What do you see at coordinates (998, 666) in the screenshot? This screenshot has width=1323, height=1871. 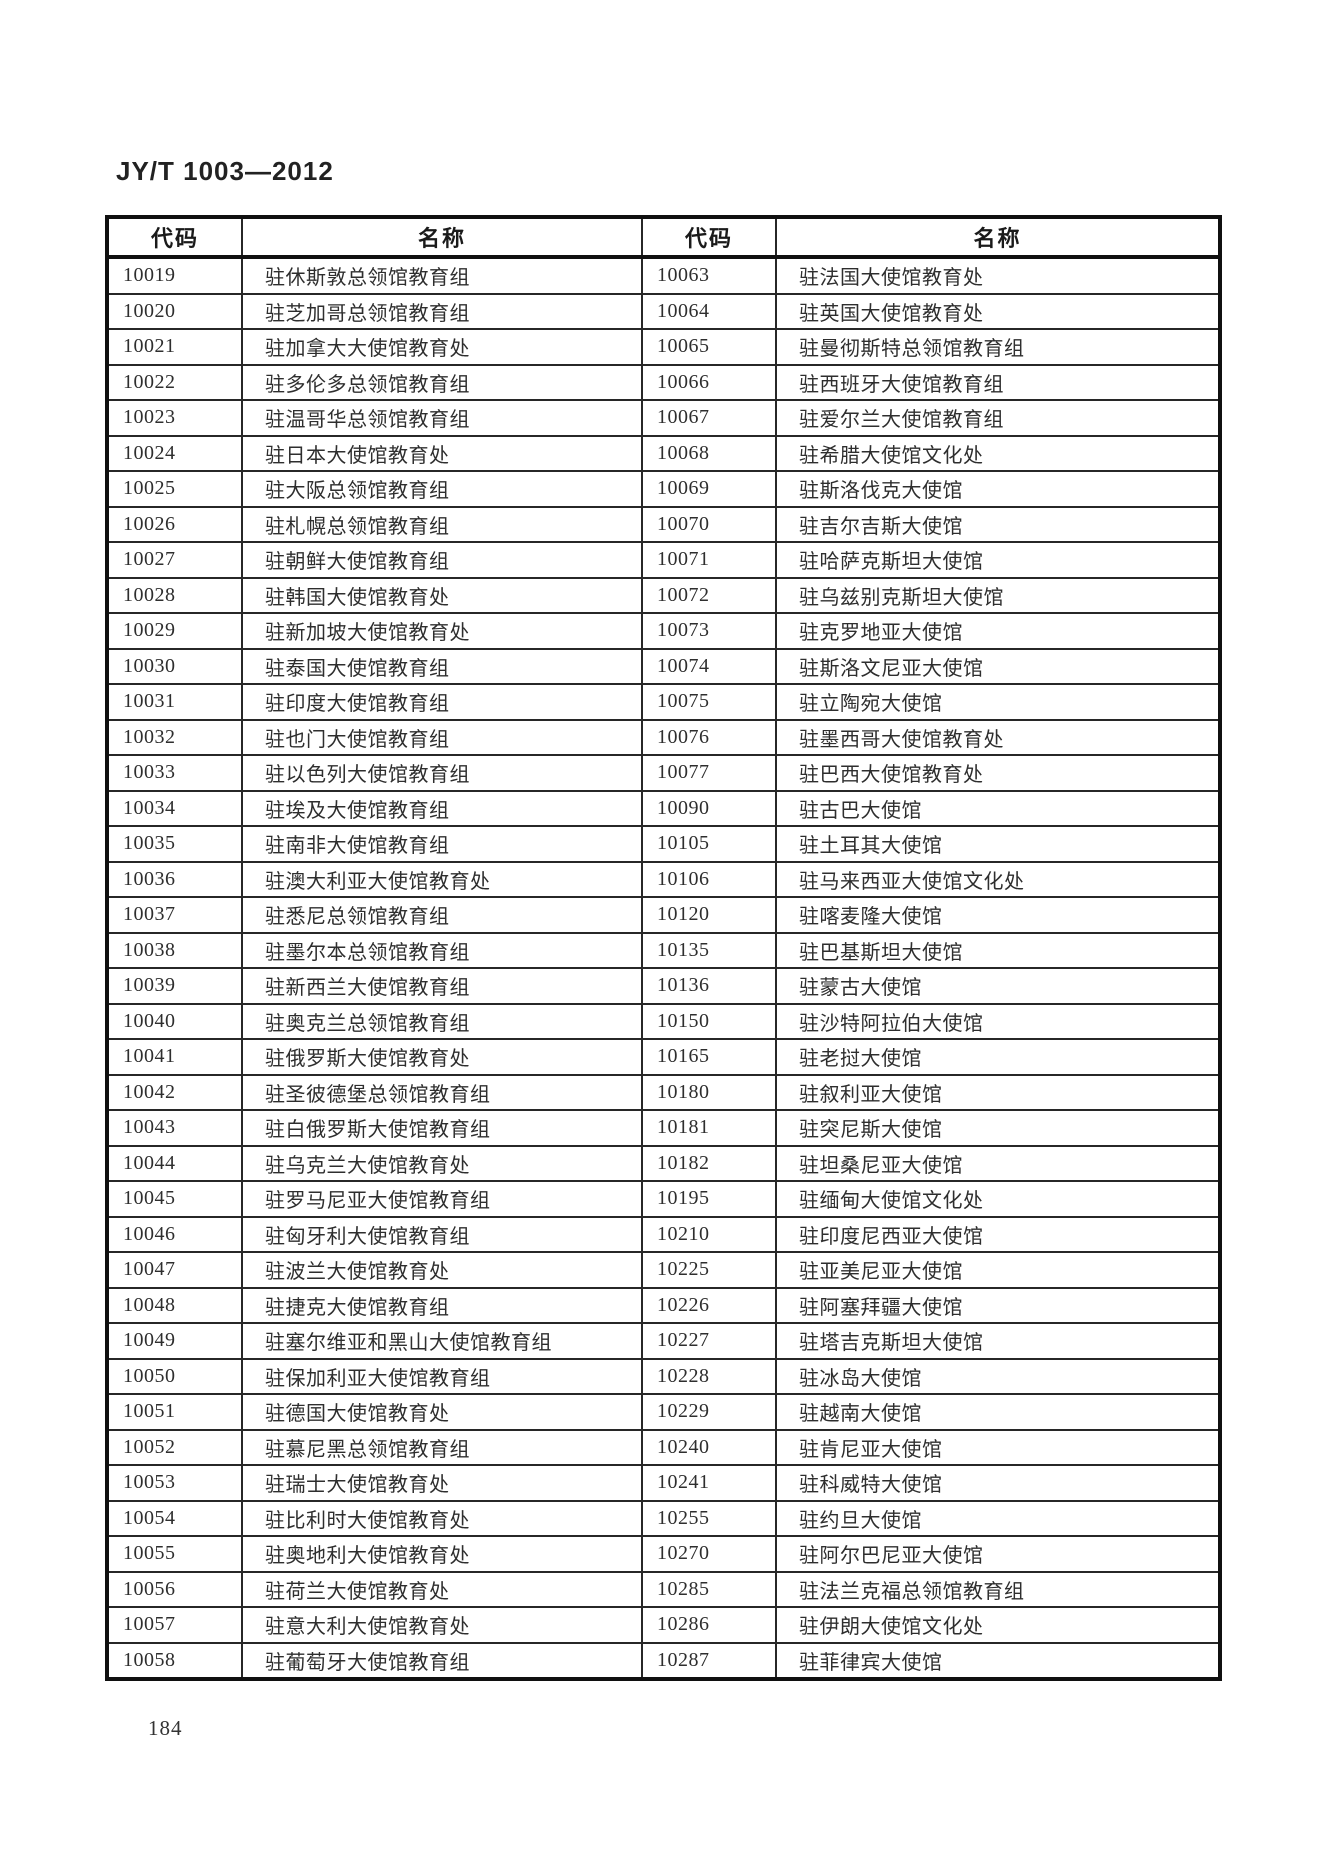 I see `name-cell: 驻斯洛文尼亚大使馆` at bounding box center [998, 666].